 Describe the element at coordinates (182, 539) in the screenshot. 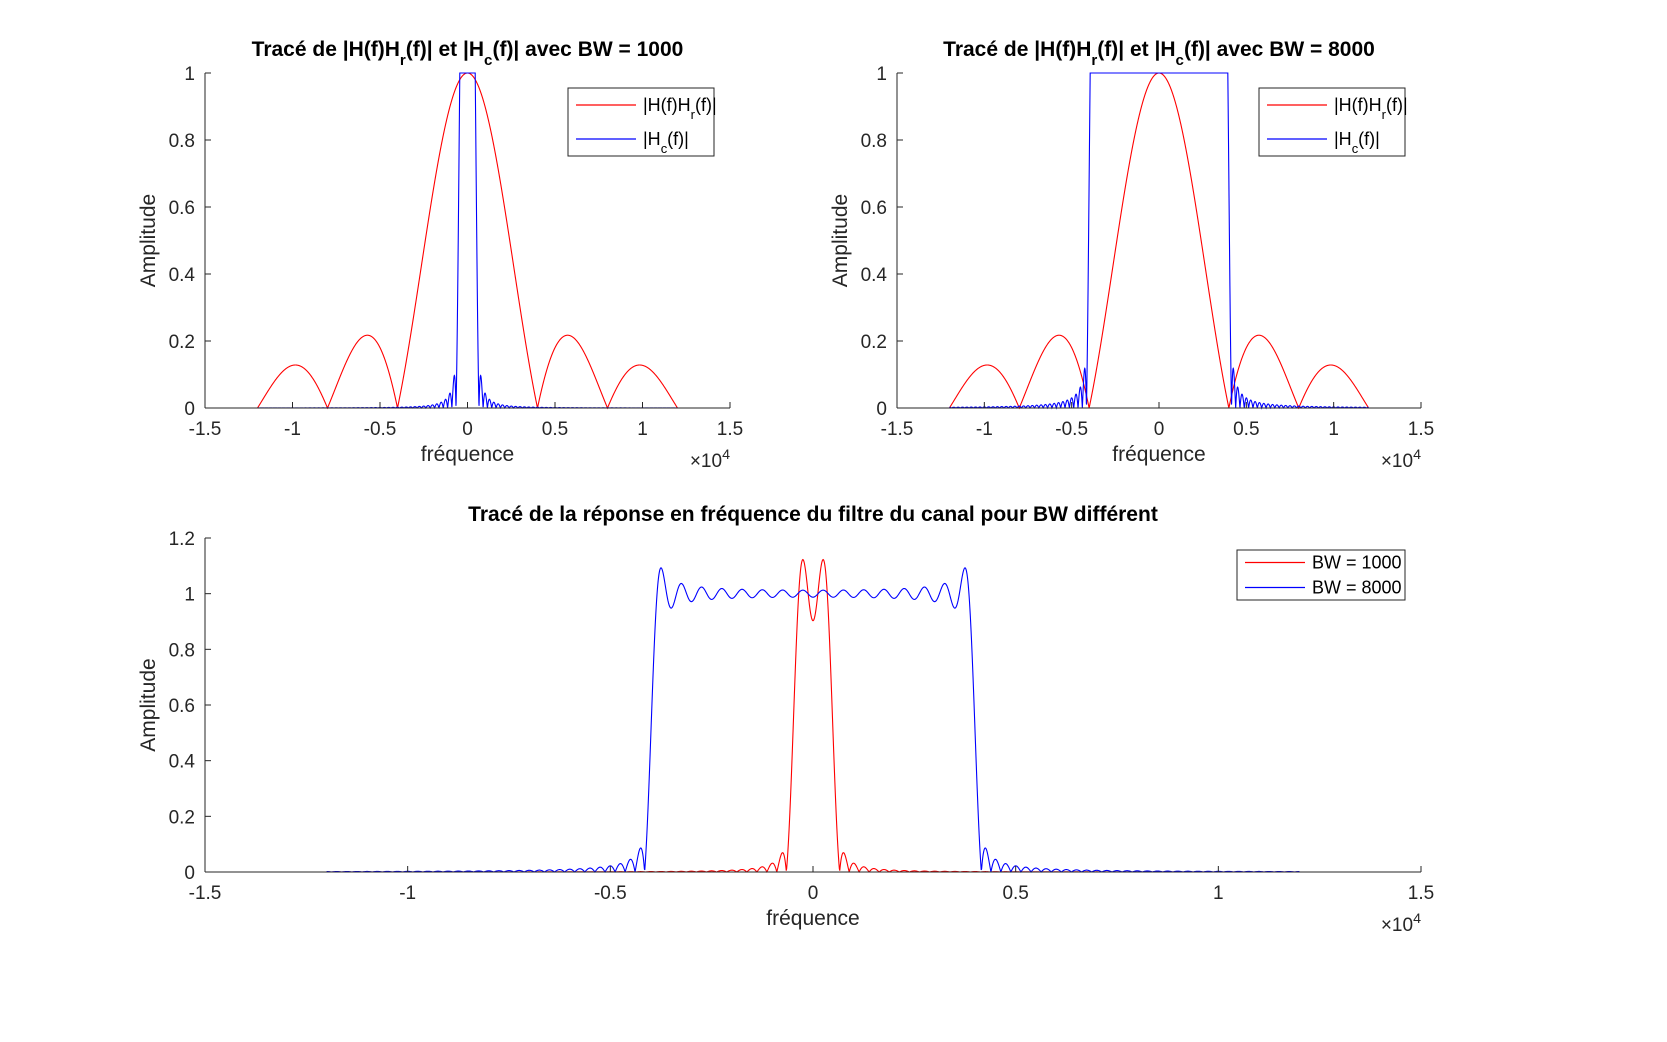

I see `y-tick-label: 1.2` at that location.